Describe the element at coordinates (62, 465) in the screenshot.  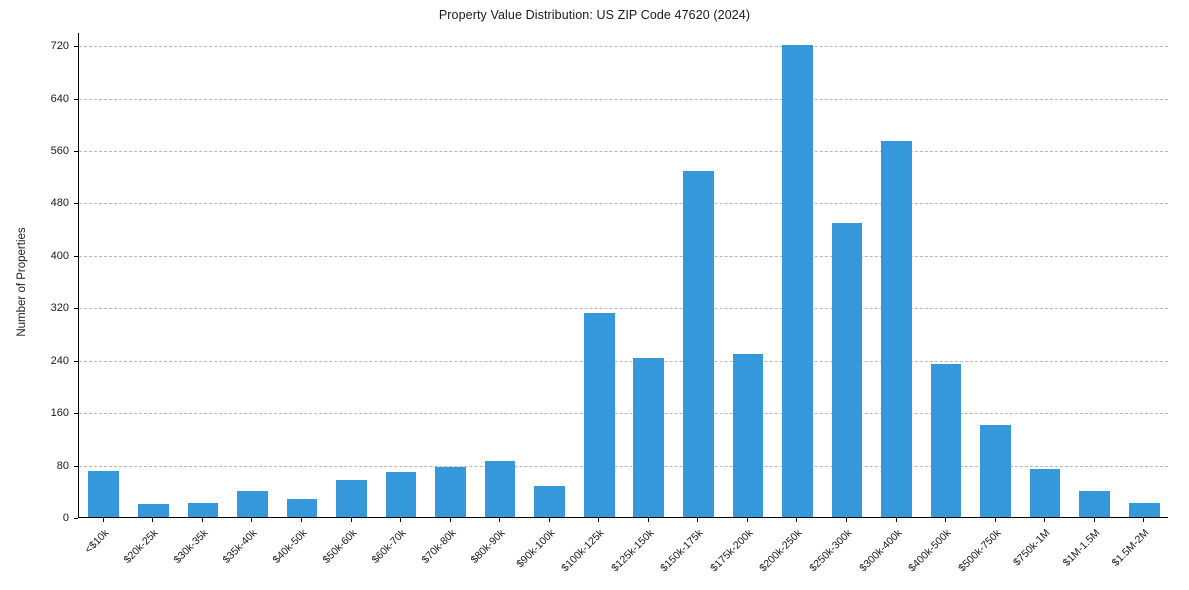
I see `y-tick-label: 80` at that location.